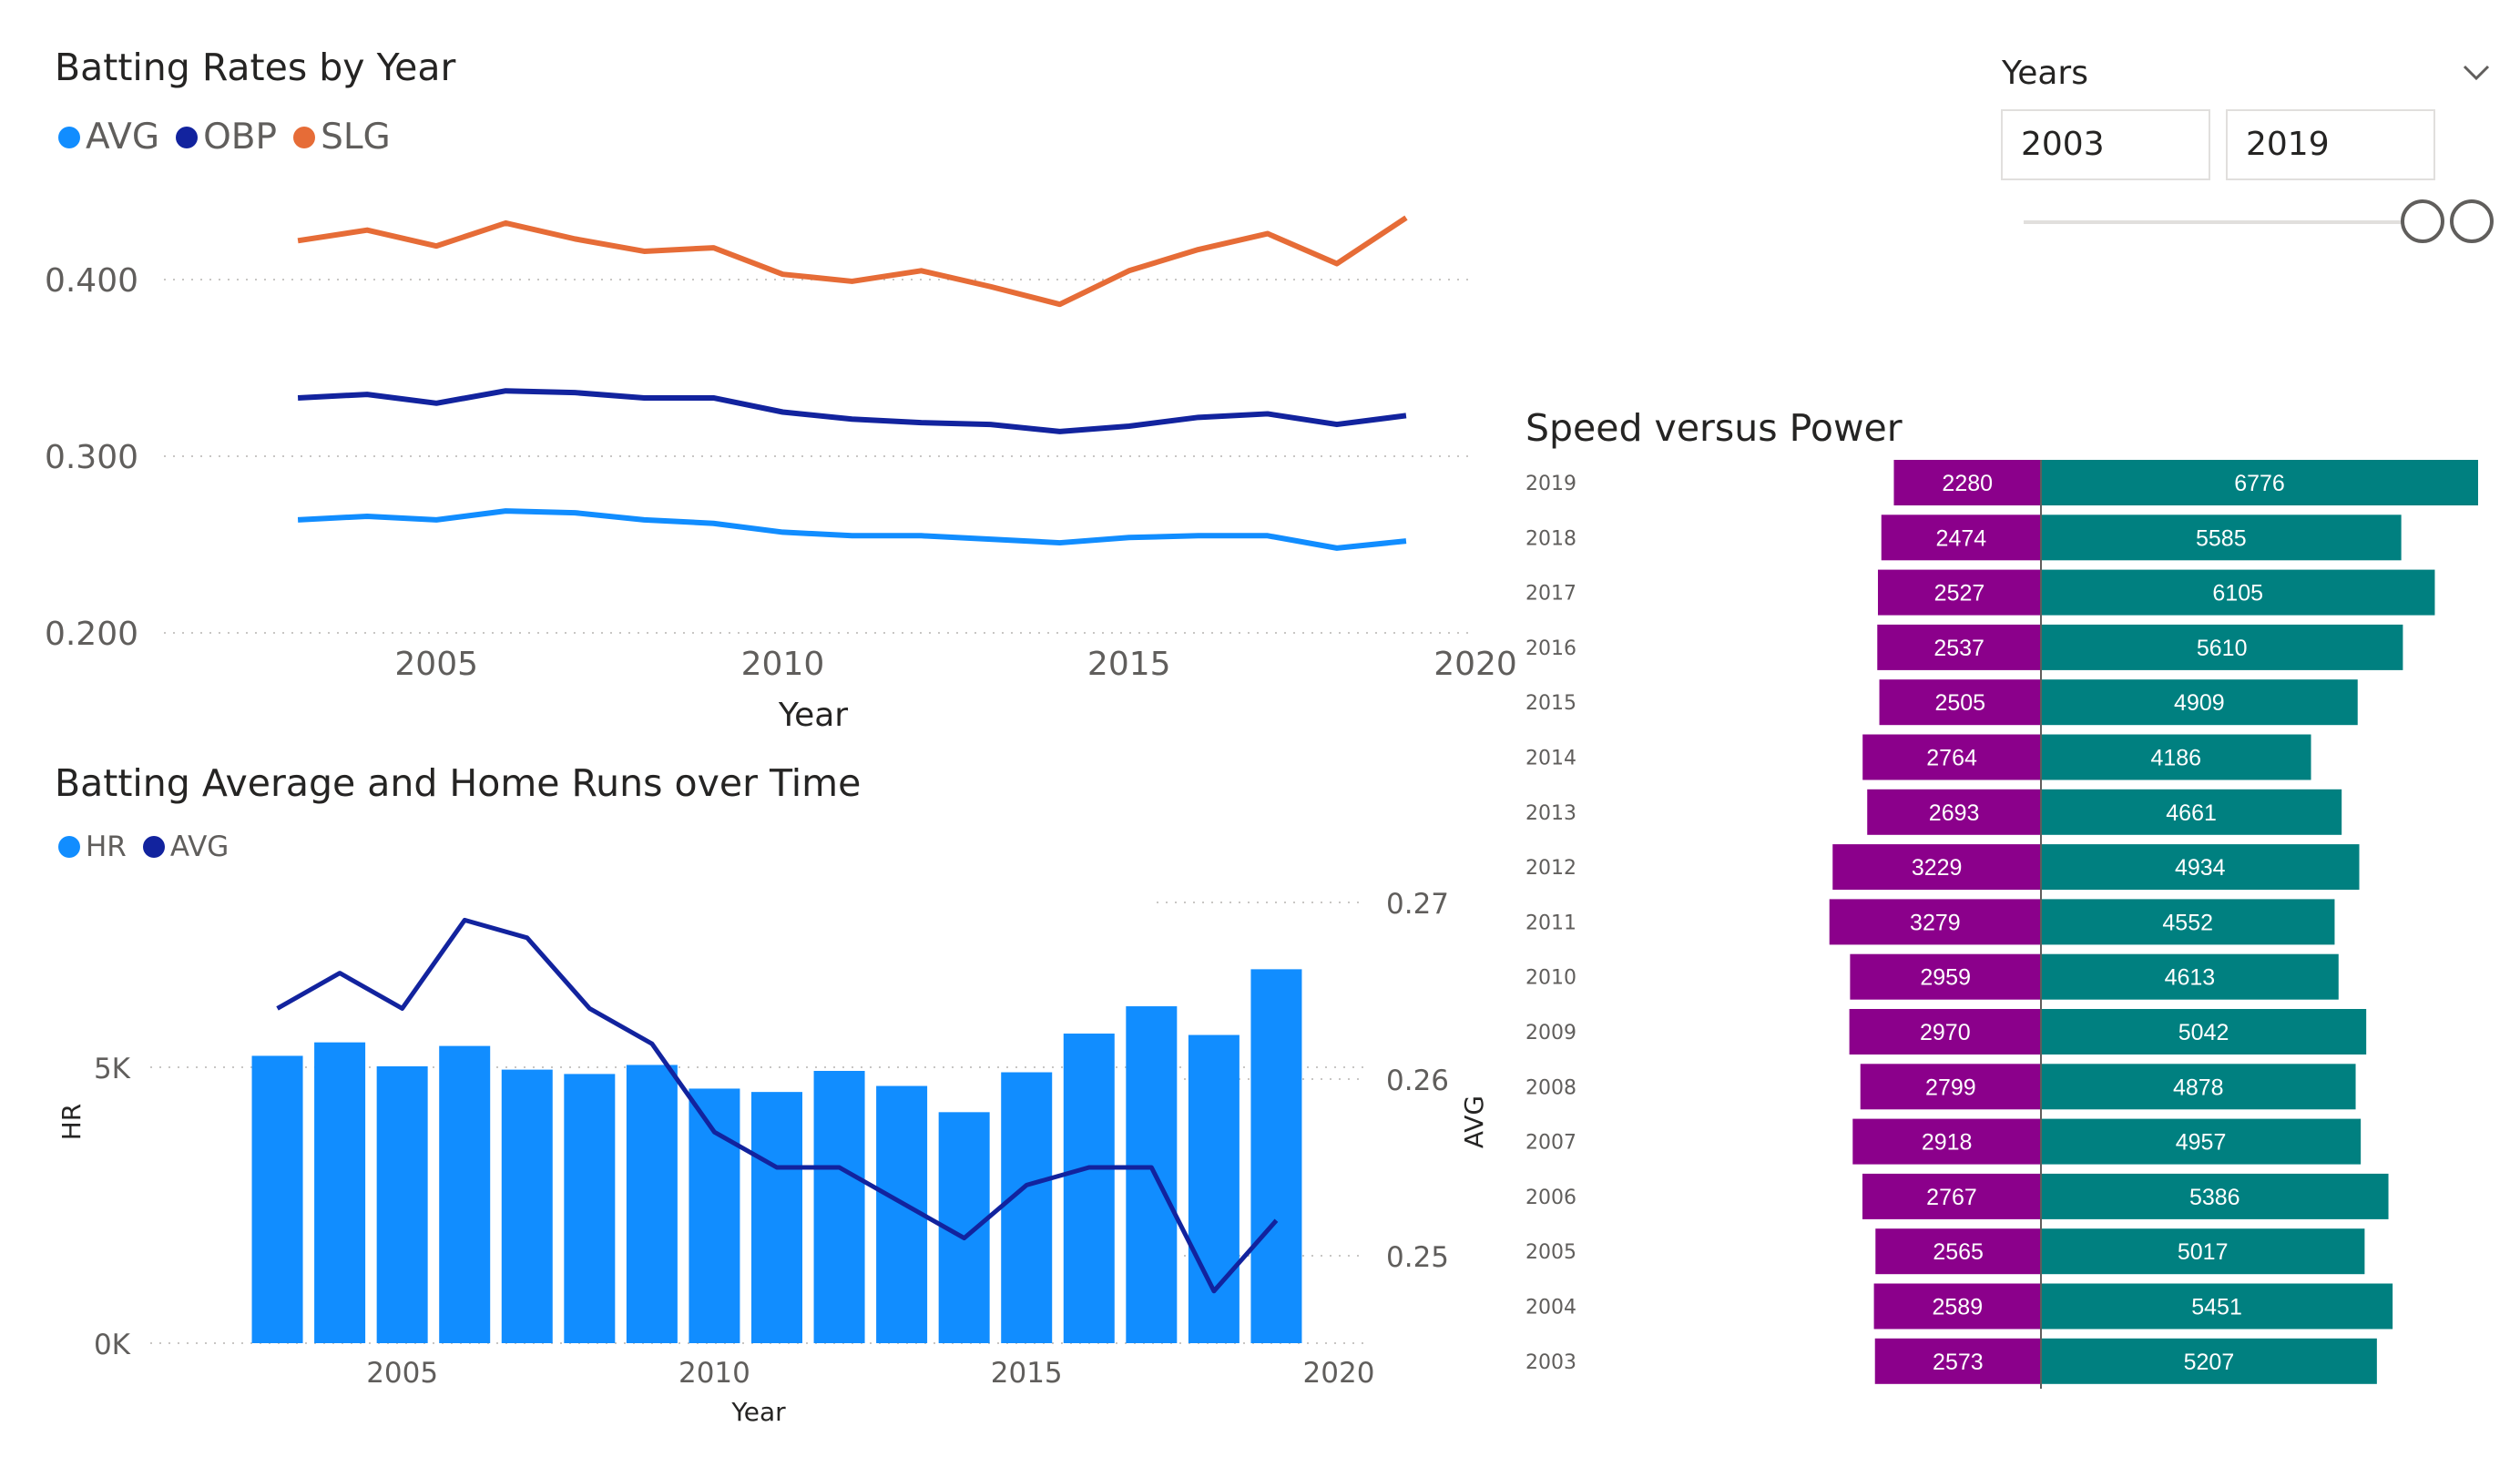 Image resolution: width=2520 pixels, height=1457 pixels. I want to click on avg-hr-legend-item-hr: HR, so click(93, 846).